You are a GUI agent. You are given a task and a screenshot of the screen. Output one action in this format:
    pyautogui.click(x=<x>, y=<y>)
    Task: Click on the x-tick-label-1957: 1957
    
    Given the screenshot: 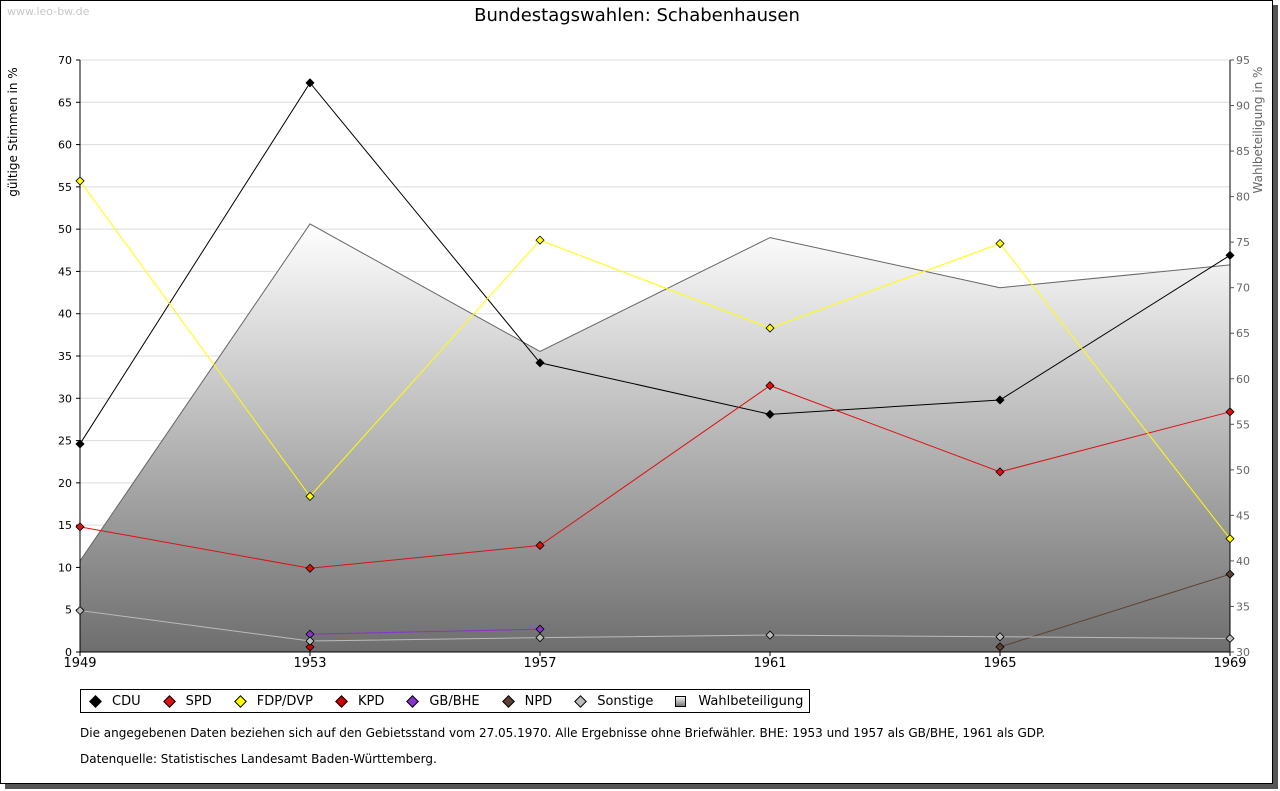 What is the action you would take?
    pyautogui.click(x=539, y=663)
    